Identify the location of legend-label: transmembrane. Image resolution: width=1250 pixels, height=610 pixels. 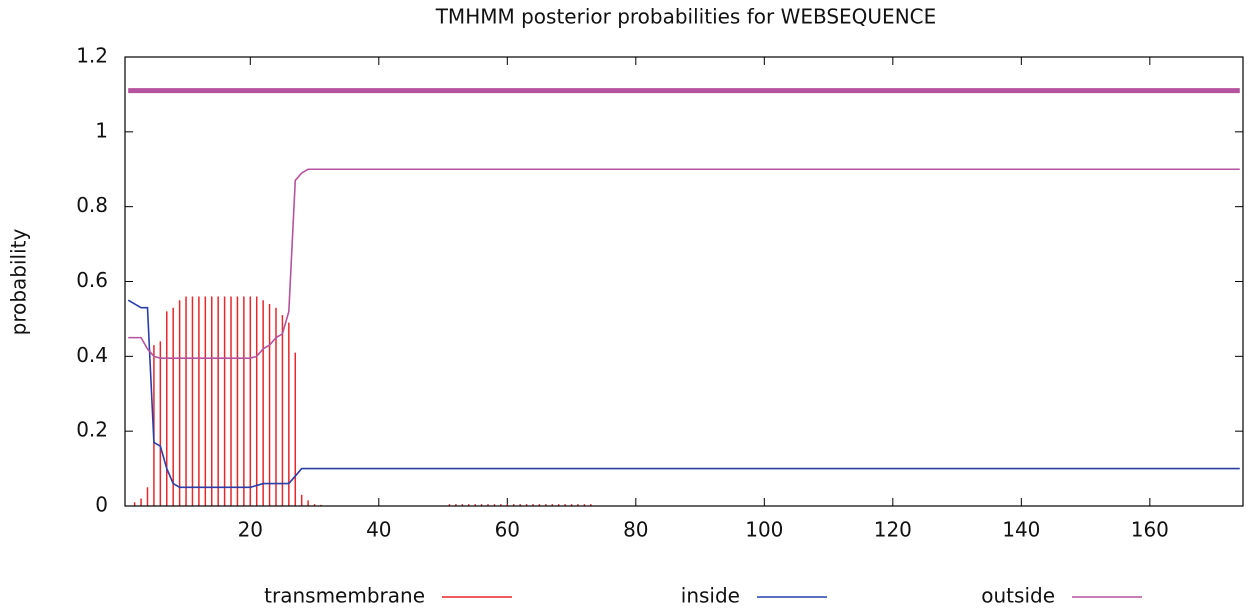
(344, 596).